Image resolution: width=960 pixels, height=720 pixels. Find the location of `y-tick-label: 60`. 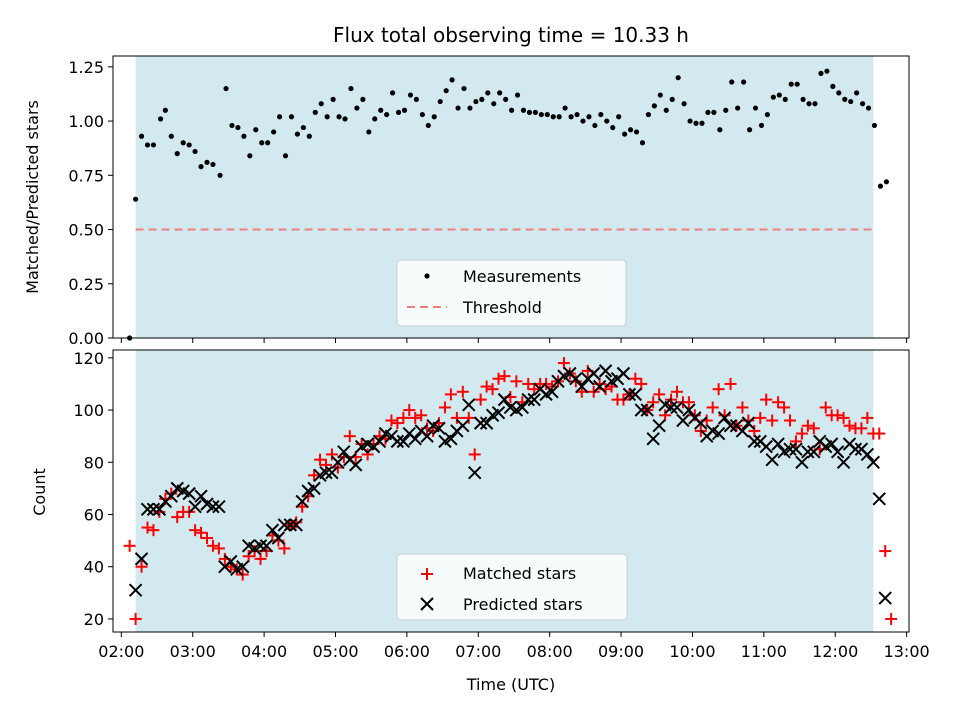

y-tick-label: 60 is located at coordinates (94, 515).